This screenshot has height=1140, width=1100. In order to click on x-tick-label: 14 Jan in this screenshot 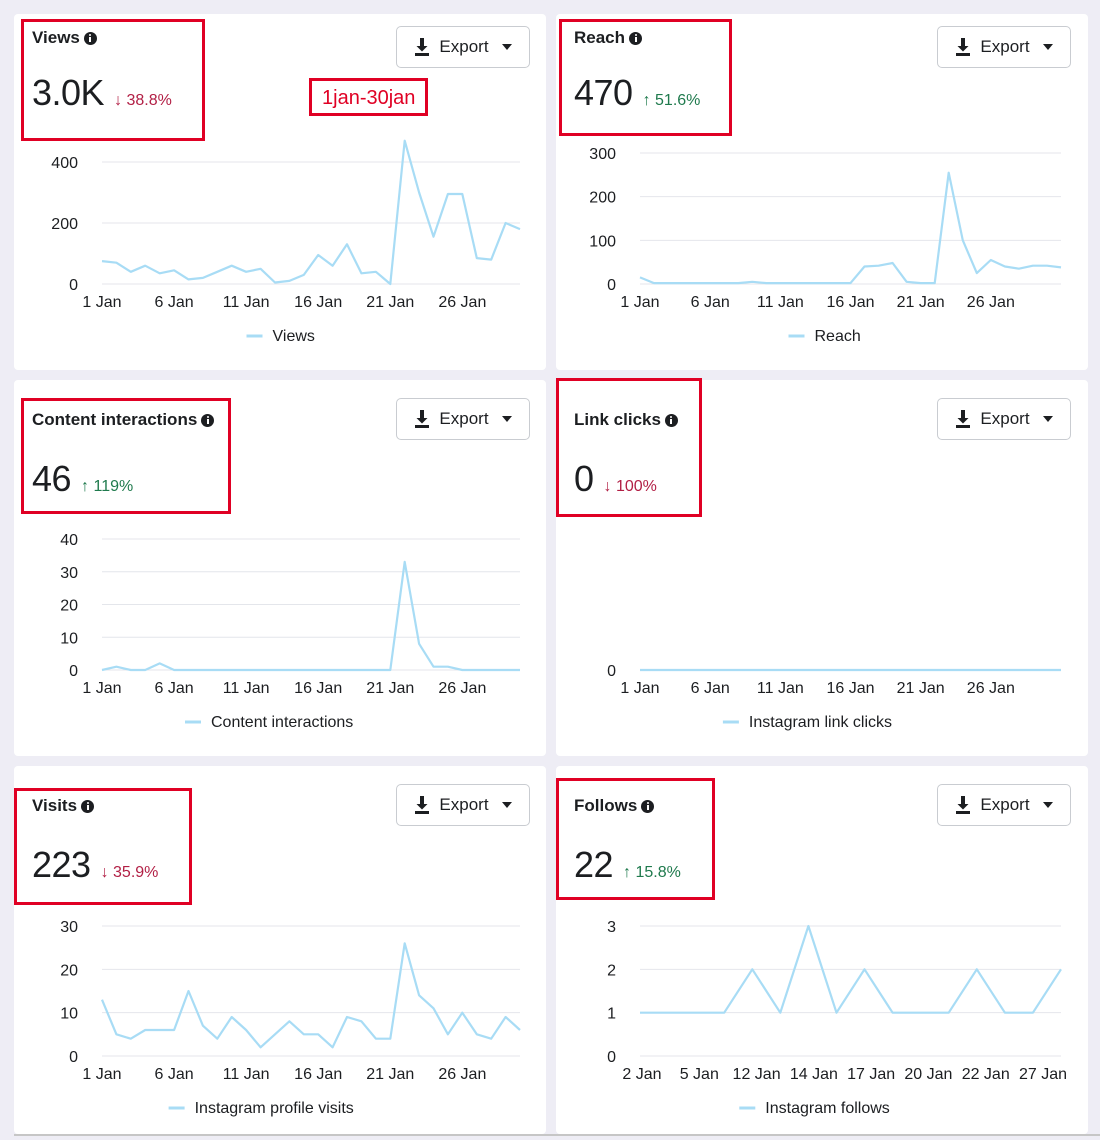, I will do `click(814, 1074)`.